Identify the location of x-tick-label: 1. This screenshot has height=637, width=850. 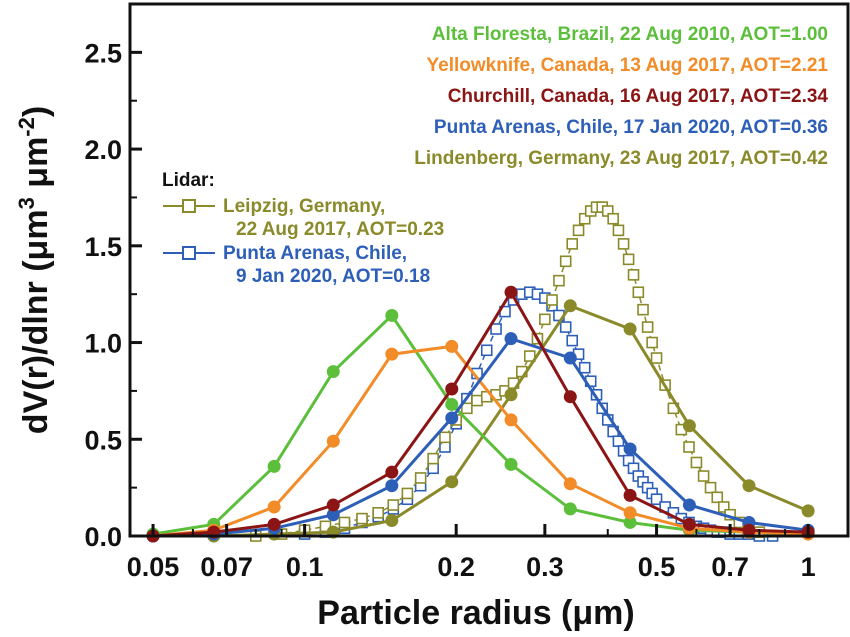
(808, 567).